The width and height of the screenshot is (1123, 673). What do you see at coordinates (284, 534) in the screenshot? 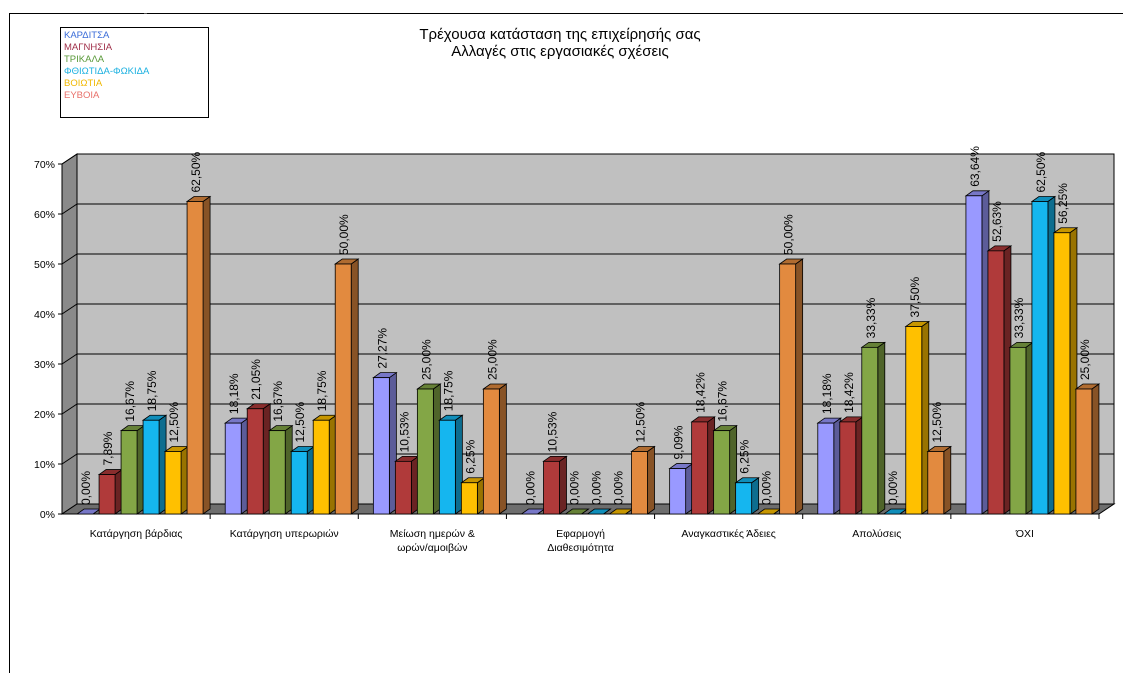
I see `category-label: Κατάργηση υπερωριών` at bounding box center [284, 534].